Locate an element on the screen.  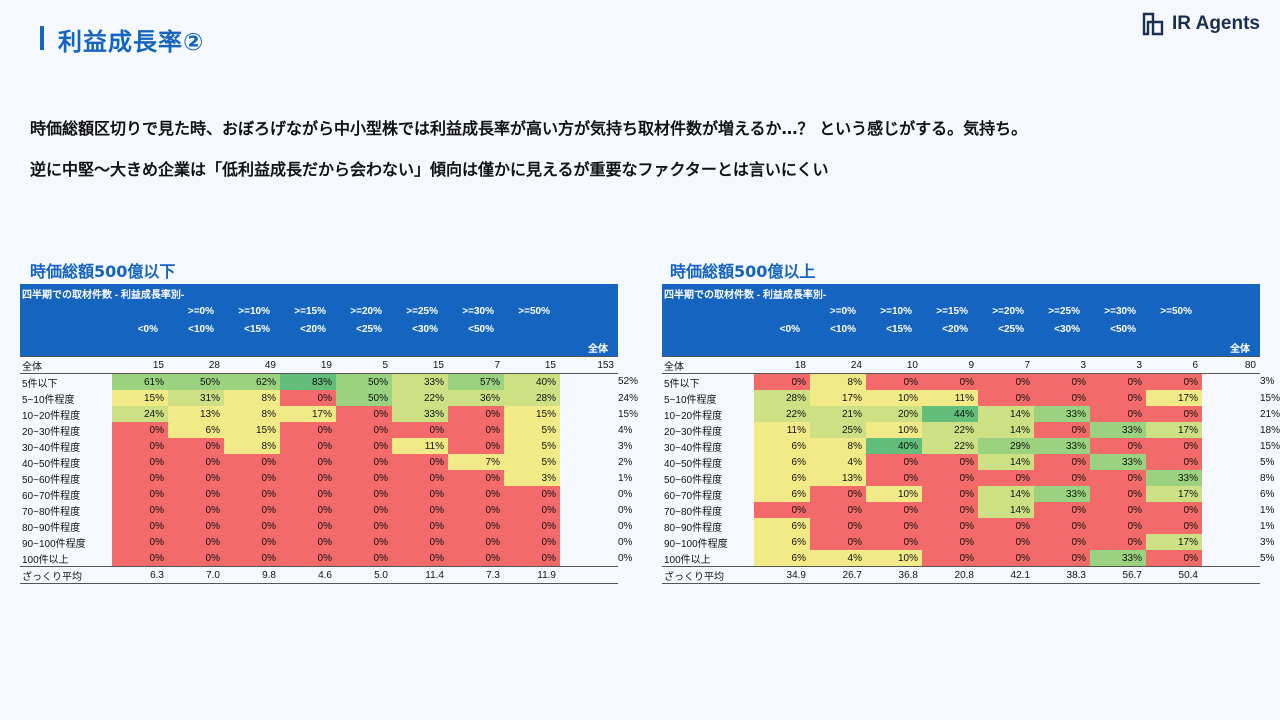
heat-cell: 29% is located at coordinates (1006, 446).